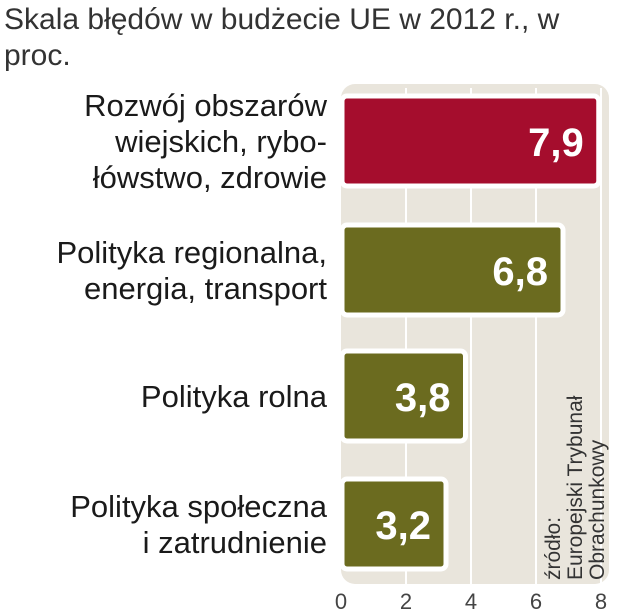  I want to click on source-text: źródło:Europejski TrybunałObrachunkowy, so click(575, 487).